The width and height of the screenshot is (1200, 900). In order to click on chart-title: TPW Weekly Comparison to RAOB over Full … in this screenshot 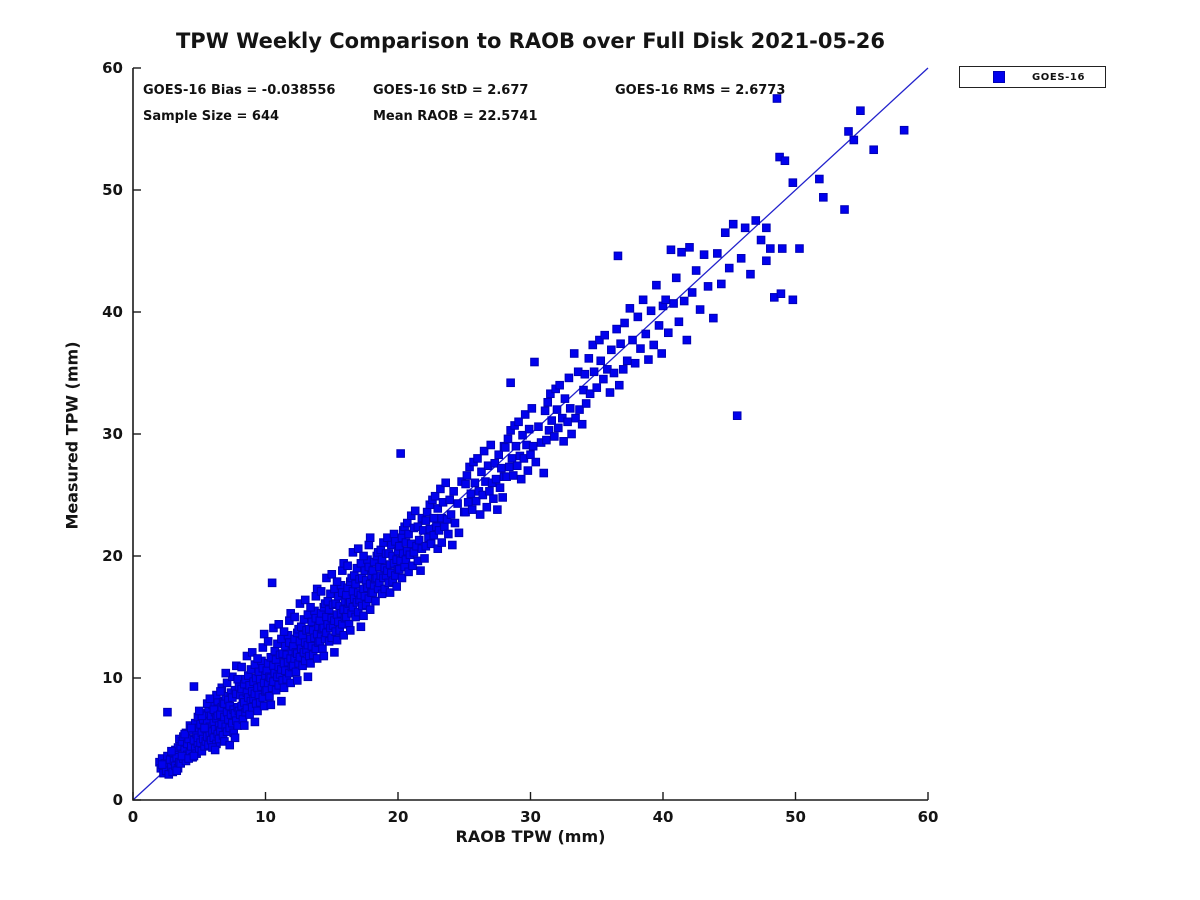, I will do `click(530, 41)`.